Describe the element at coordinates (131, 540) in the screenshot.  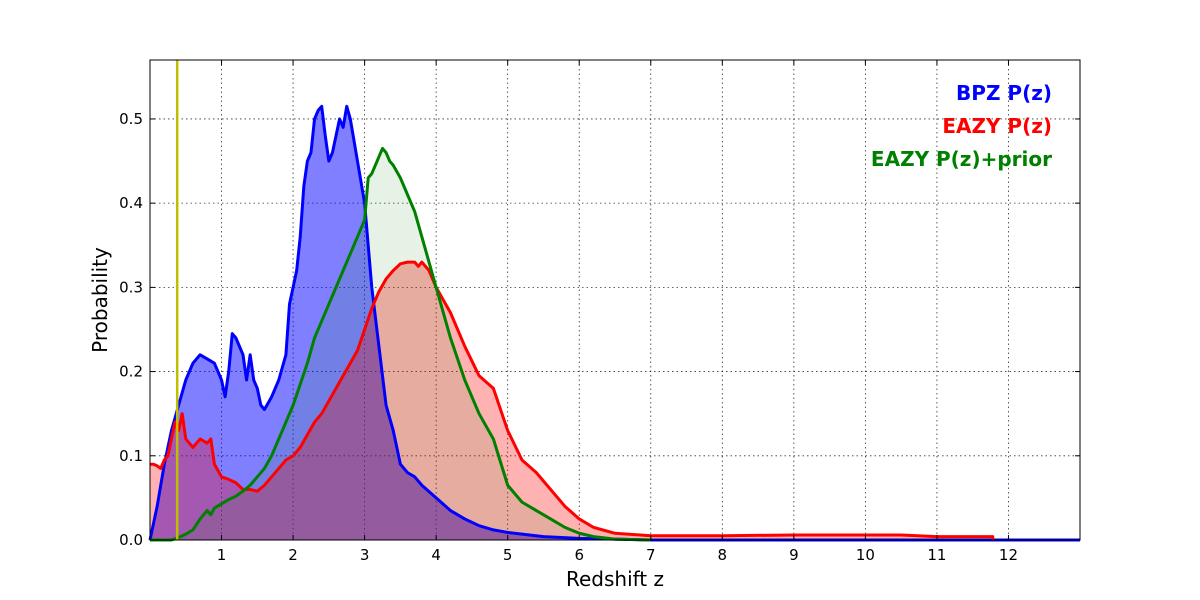
I see `y-tick-label-0: 0.0` at that location.